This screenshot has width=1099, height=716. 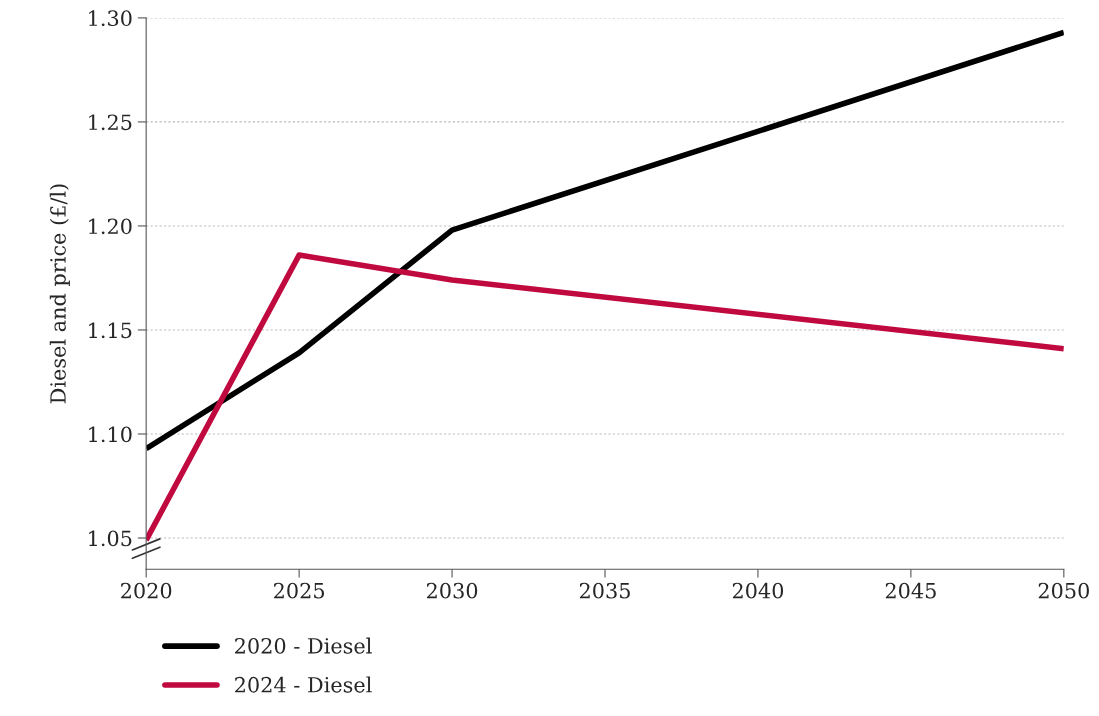 What do you see at coordinates (110, 434) in the screenshot?
I see `y-tick-label: 1.10` at bounding box center [110, 434].